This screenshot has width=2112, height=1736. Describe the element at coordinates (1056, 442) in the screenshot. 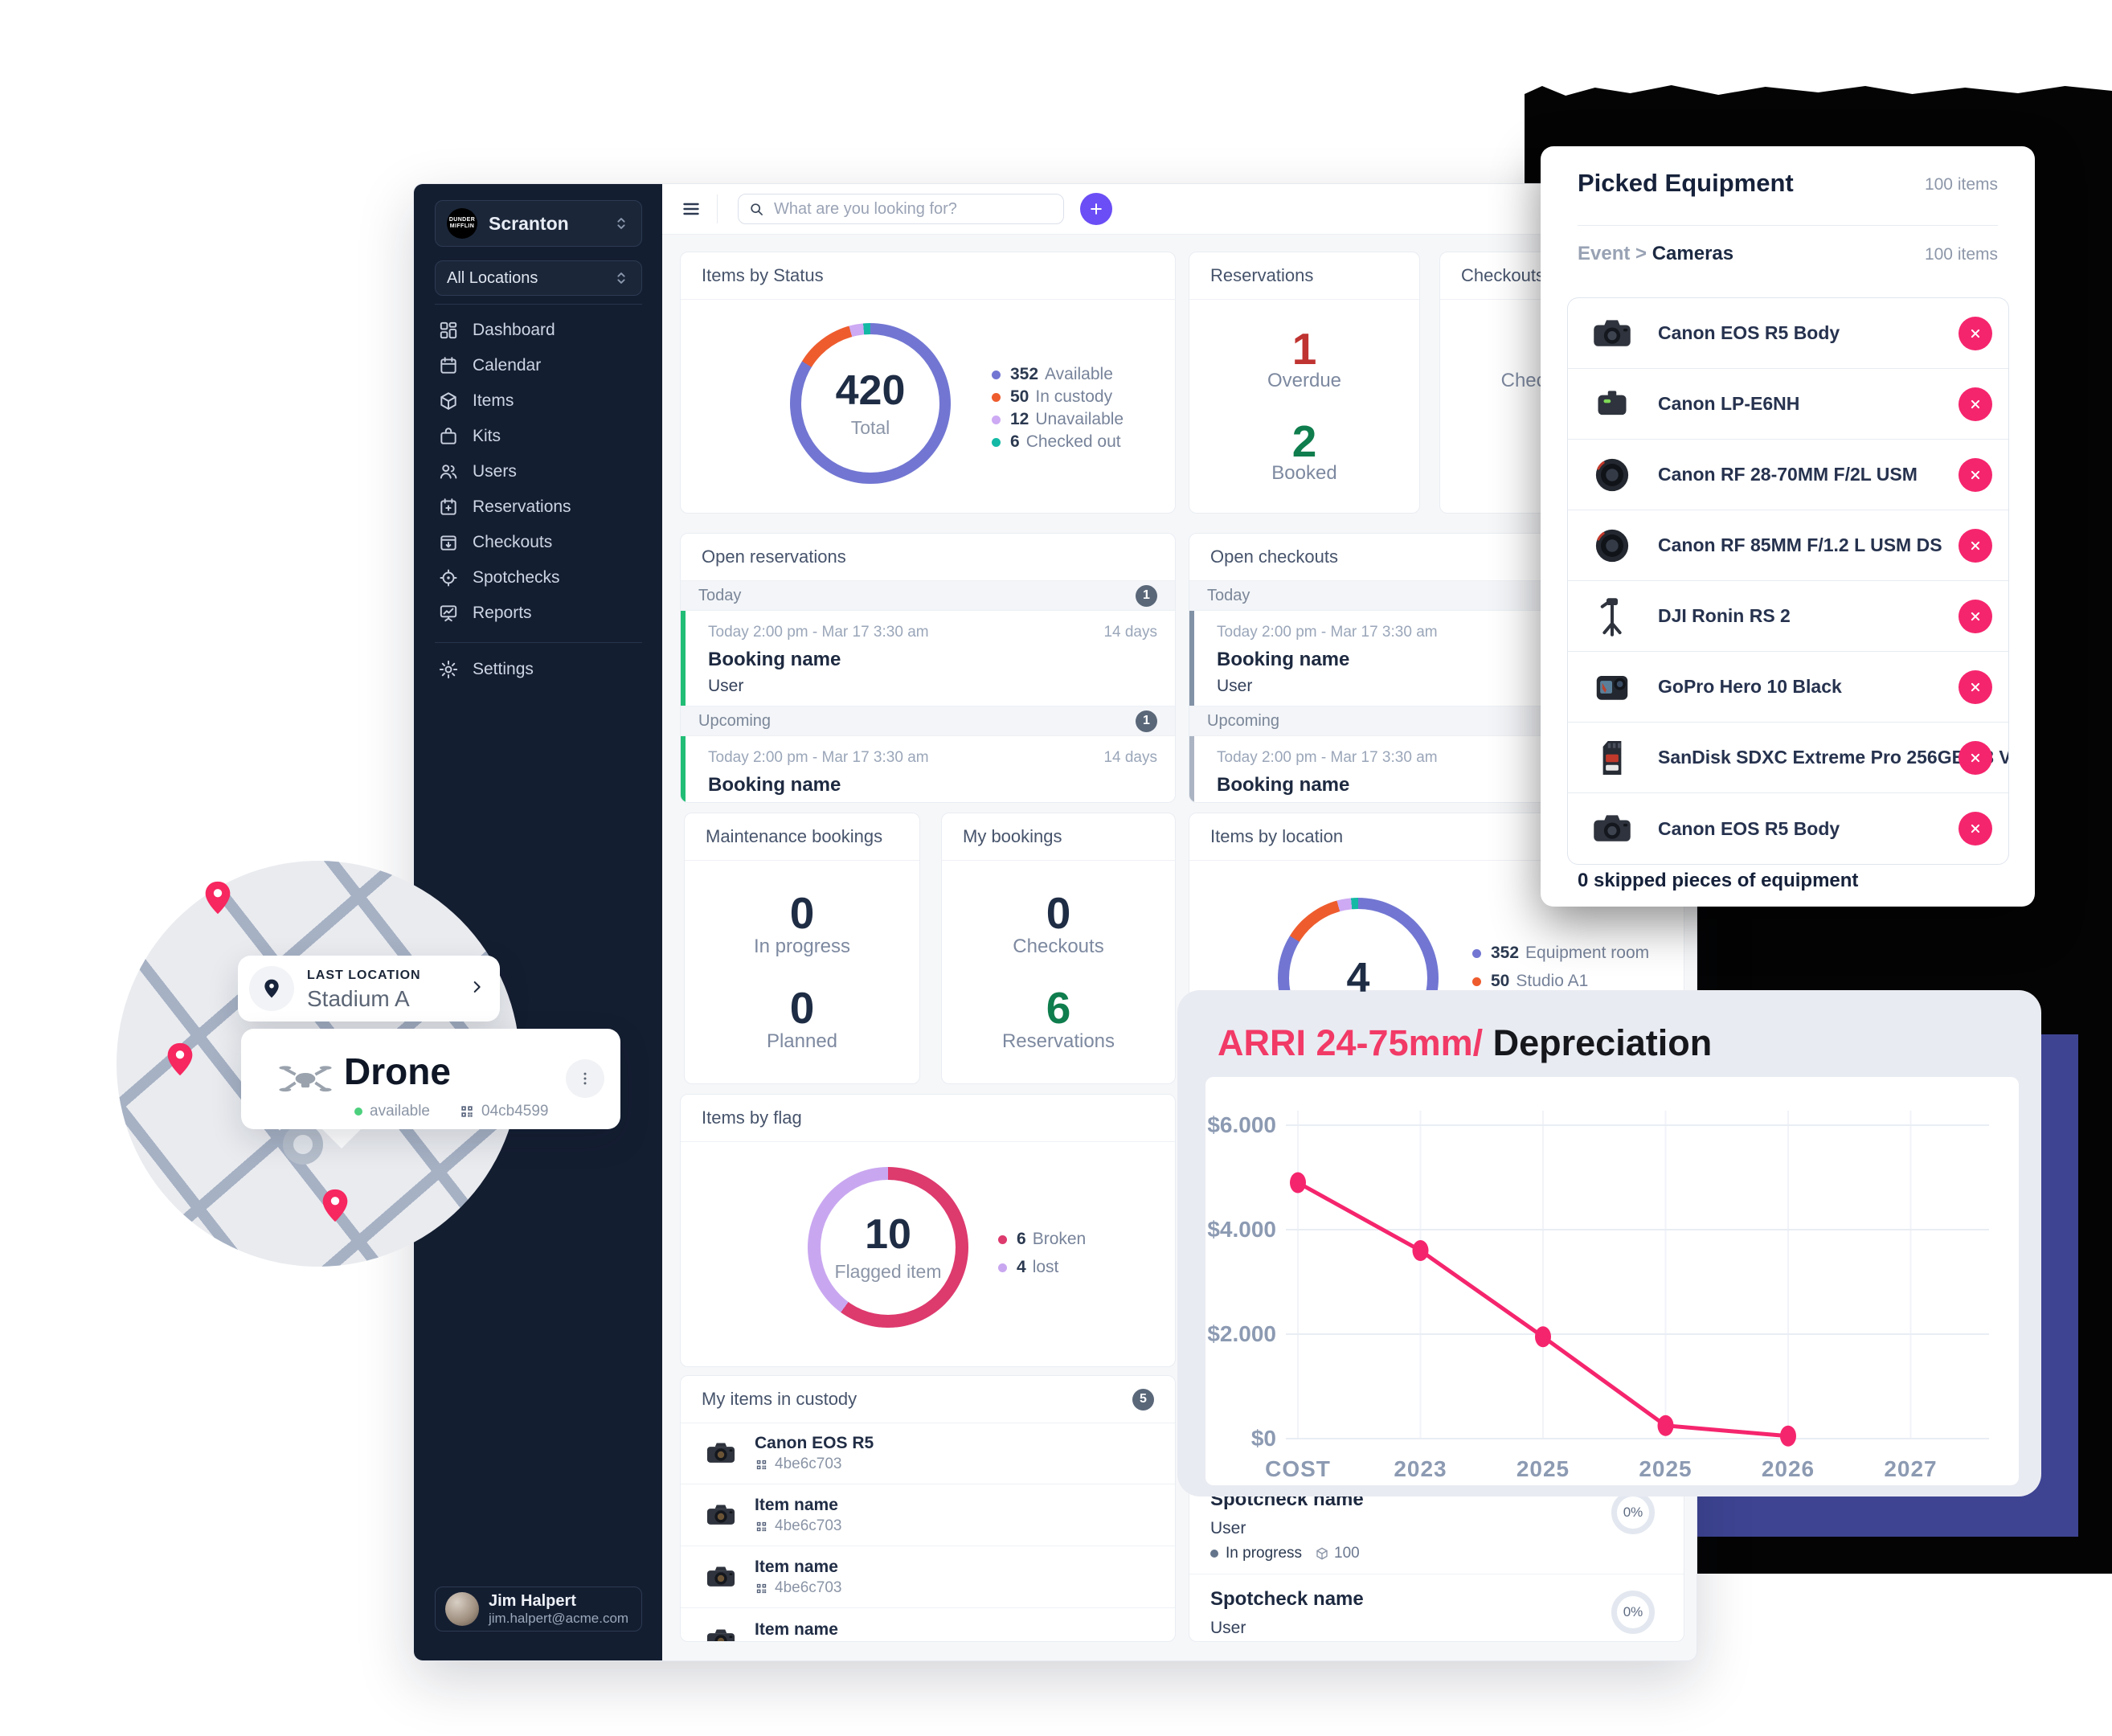

I see `legend-item: 6 Checked out` at that location.